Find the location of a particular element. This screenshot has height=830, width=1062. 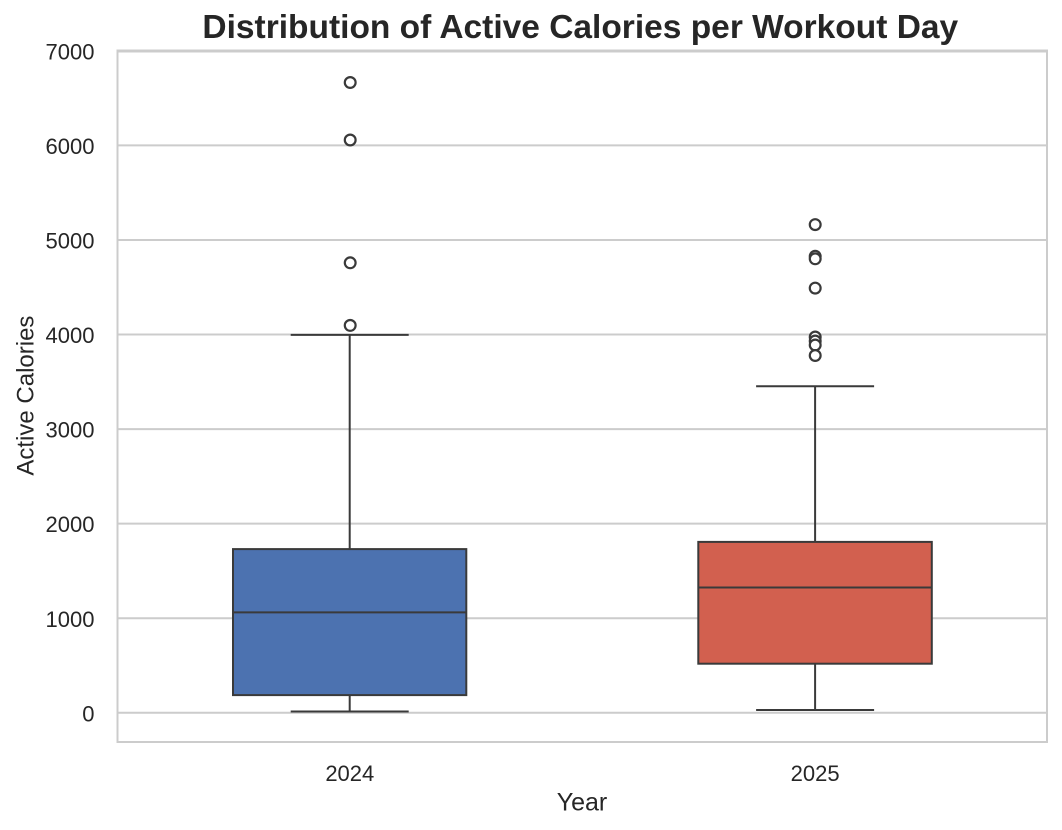

svg-text: 1000 is located at coordinates (70, 619).